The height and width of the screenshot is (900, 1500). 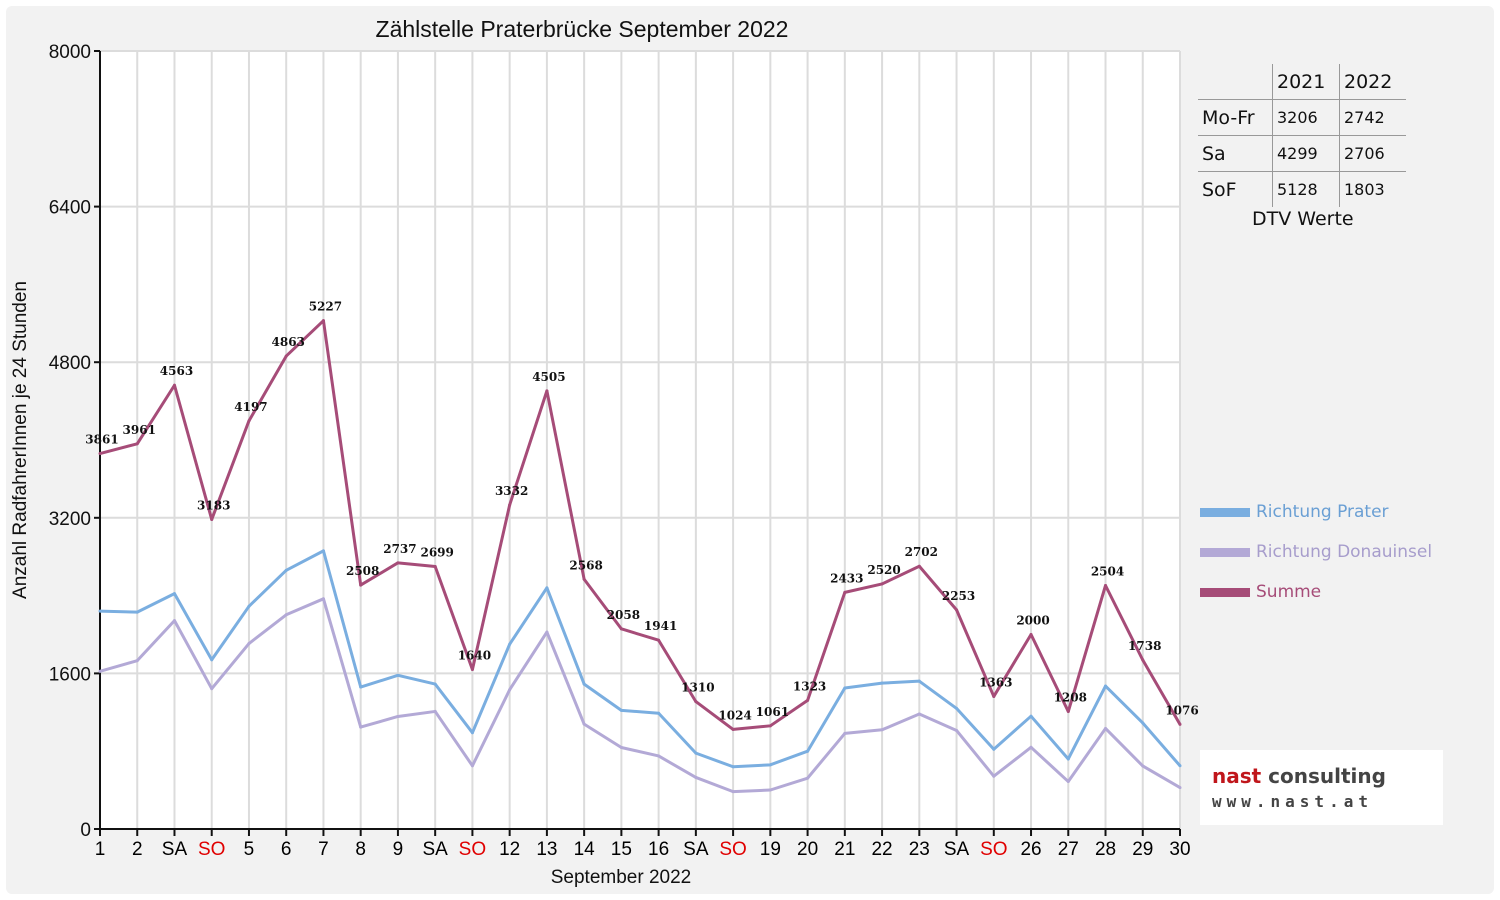 I want to click on data-label: 2737, so click(x=399, y=549).